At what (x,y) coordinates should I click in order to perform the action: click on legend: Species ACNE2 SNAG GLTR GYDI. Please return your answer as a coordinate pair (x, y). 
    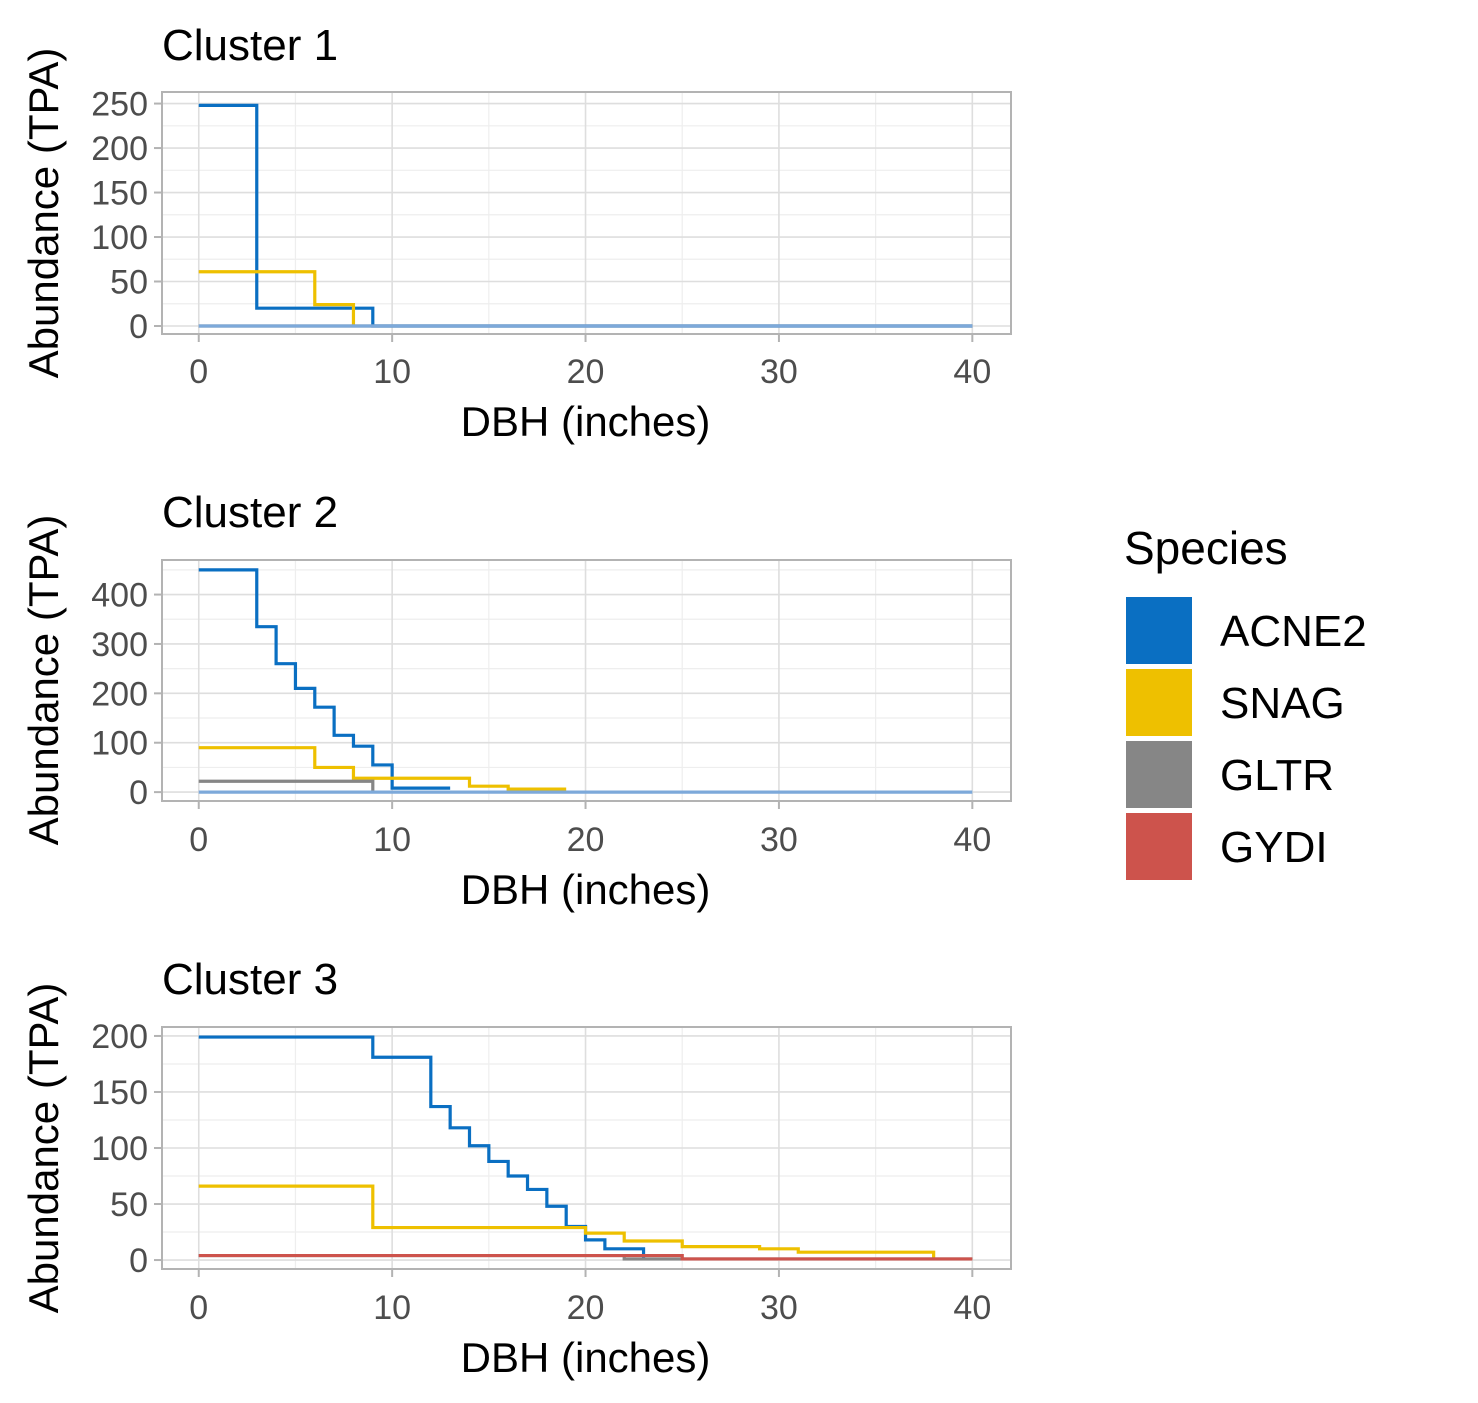
    Looking at the image, I should click on (1245, 701).